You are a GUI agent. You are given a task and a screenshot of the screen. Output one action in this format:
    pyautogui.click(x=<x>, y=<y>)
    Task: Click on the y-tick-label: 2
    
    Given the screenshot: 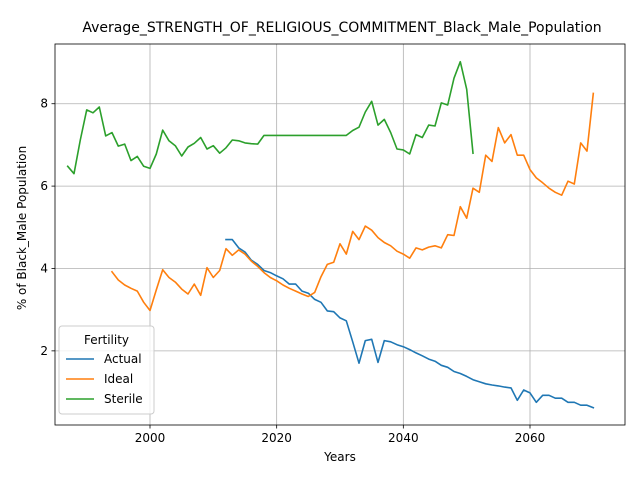 What is the action you would take?
    pyautogui.click(x=44, y=351)
    